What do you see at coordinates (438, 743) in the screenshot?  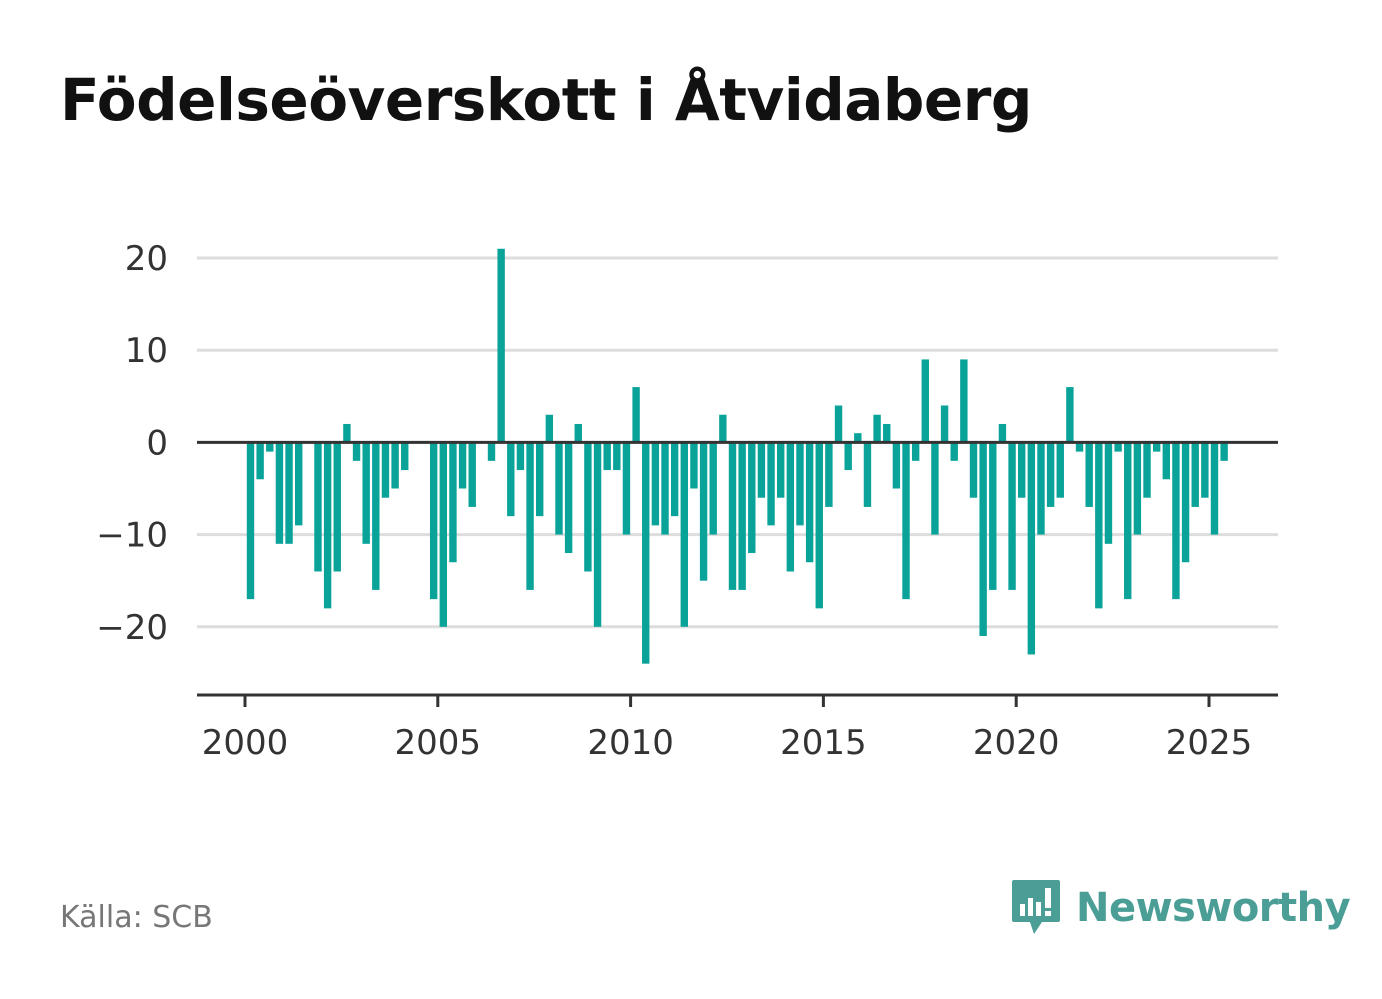 I see `x-tick-label: 2005` at bounding box center [438, 743].